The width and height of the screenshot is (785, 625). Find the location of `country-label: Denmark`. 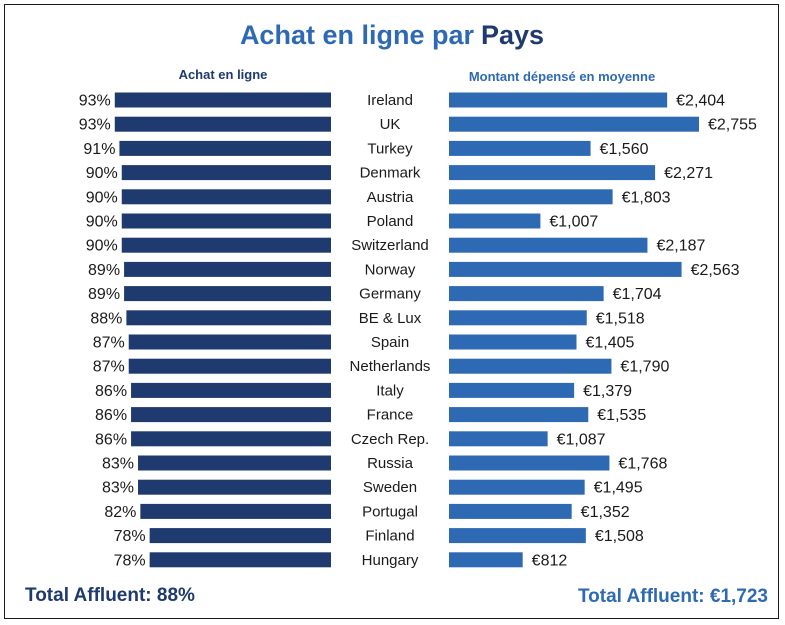

country-label: Denmark is located at coordinates (390, 173).